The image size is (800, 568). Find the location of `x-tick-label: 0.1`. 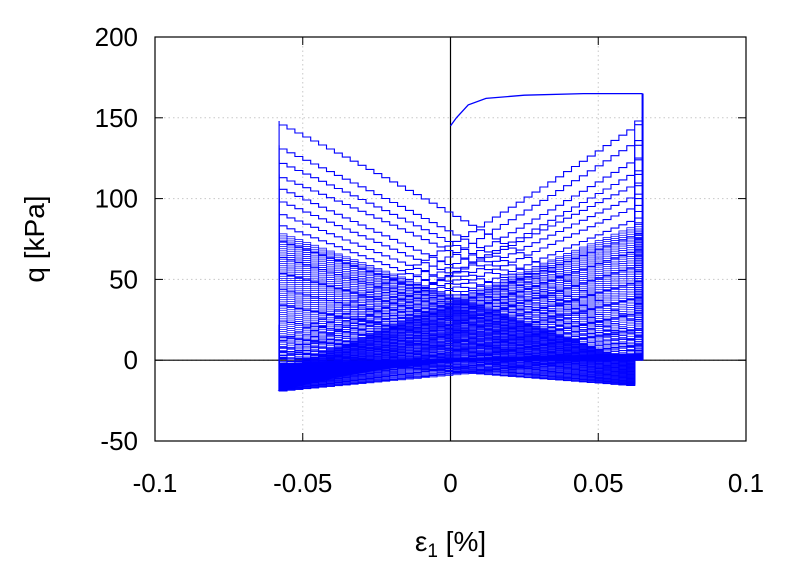

x-tick-label: 0.1 is located at coordinates (746, 483).